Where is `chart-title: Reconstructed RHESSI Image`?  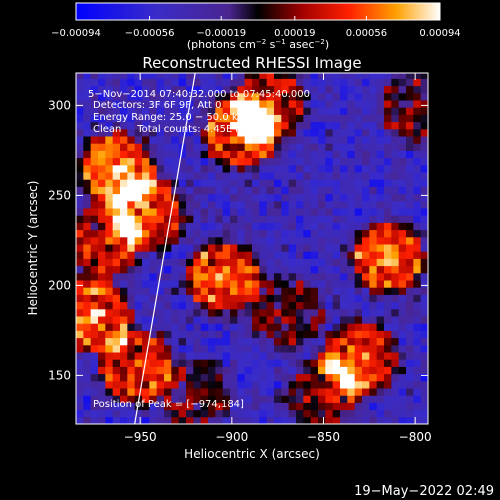
chart-title: Reconstructed RHESSI Image is located at coordinates (251, 63).